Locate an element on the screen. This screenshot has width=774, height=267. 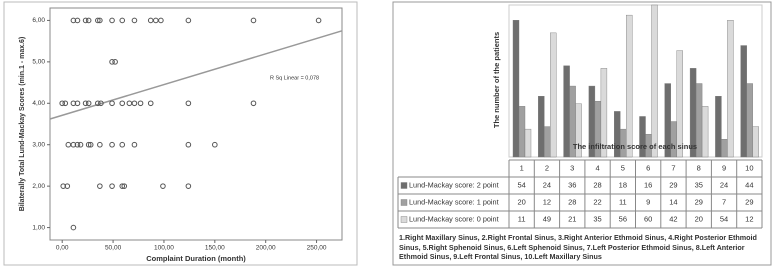
table-value: 16 is located at coordinates (648, 184).